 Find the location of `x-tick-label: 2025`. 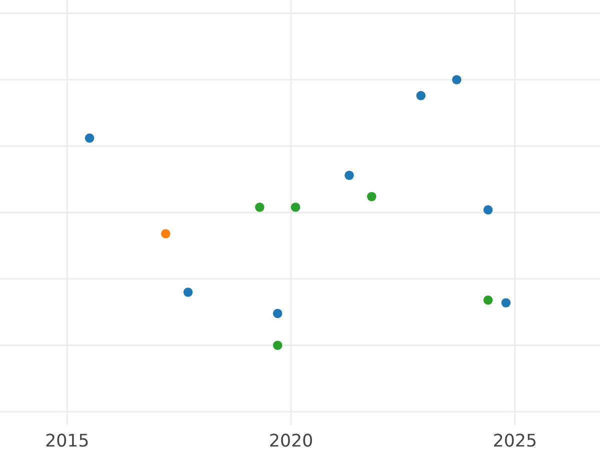

x-tick-label: 2025 is located at coordinates (515, 440).